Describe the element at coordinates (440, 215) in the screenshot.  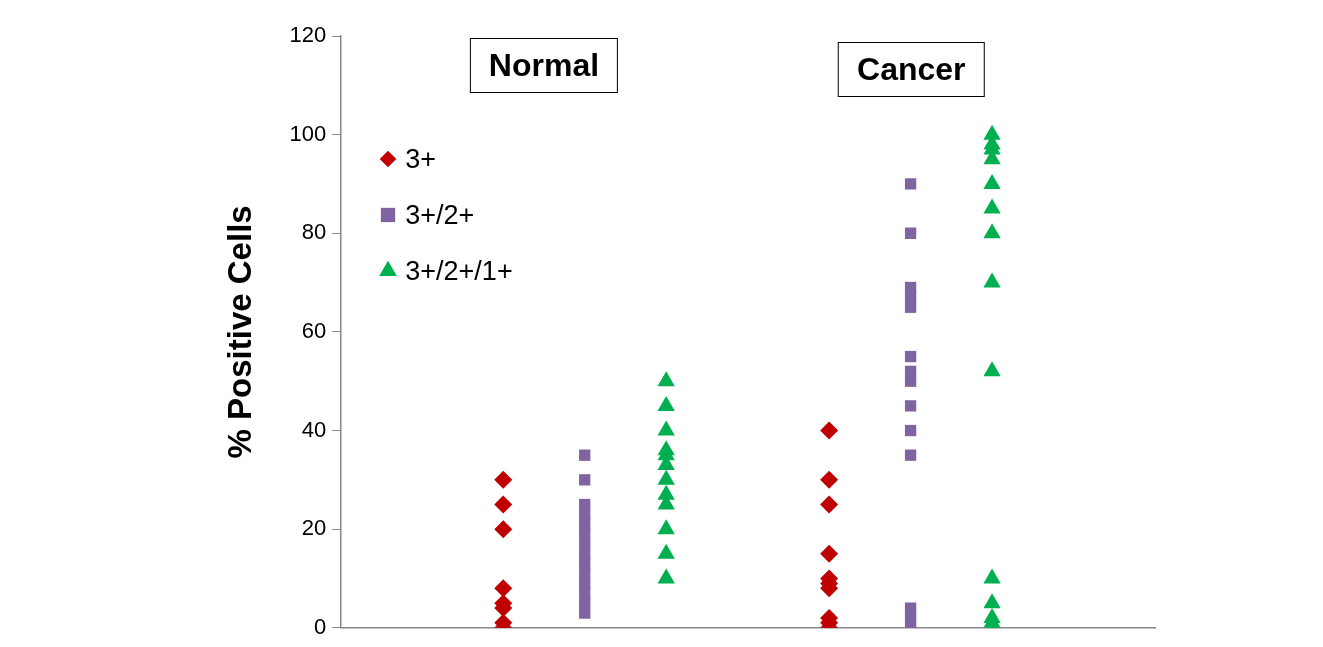
I see `legend-label: 3+/2+` at that location.